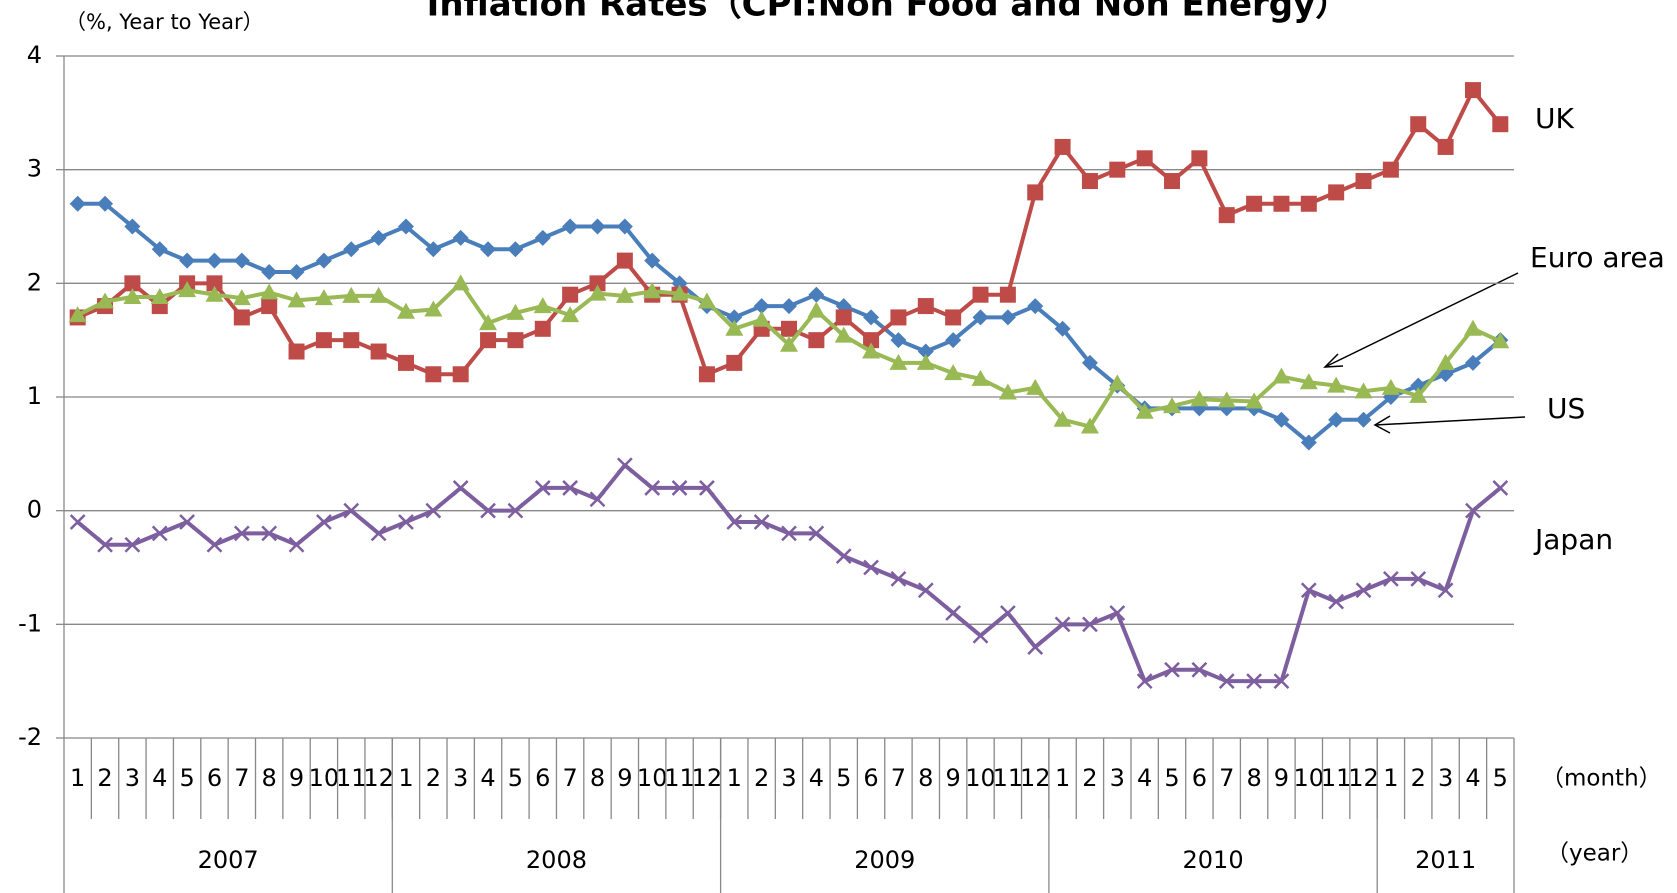  Describe the element at coordinates (34, 282) in the screenshot. I see `y-tick-label: 2` at that location.